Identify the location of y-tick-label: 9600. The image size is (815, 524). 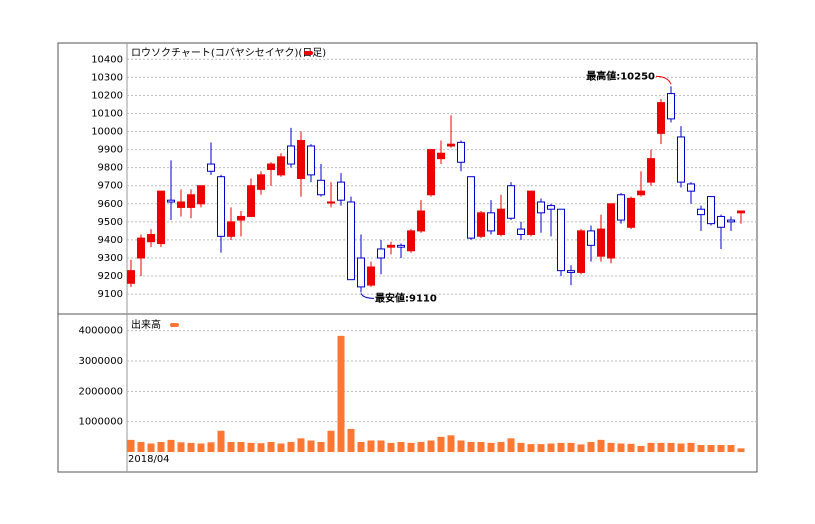
(110, 204).